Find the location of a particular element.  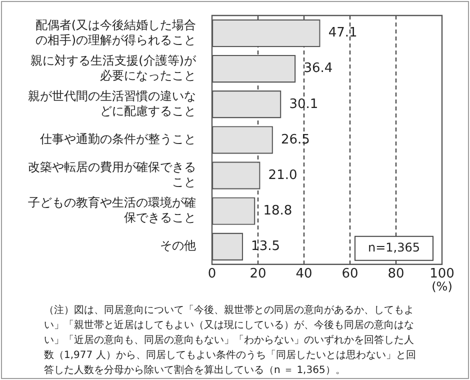

data-label: 30.1 is located at coordinates (303, 104).